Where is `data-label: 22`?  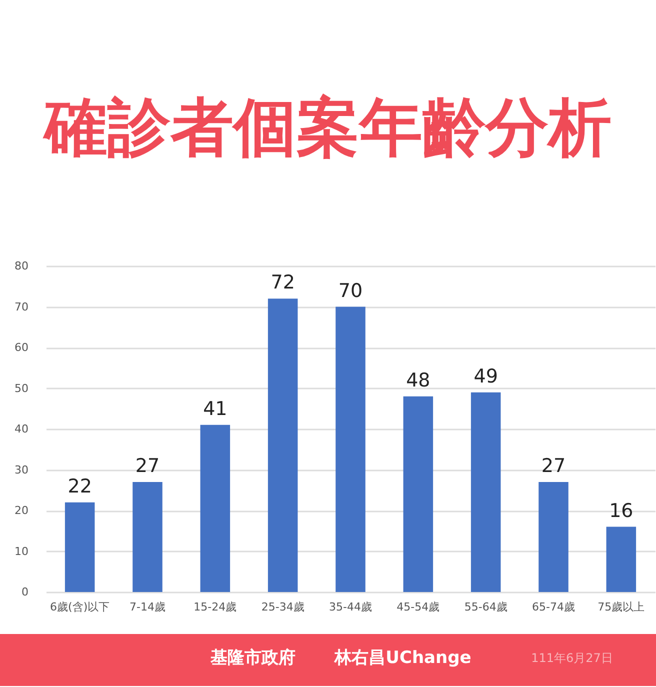 data-label: 22 is located at coordinates (80, 486).